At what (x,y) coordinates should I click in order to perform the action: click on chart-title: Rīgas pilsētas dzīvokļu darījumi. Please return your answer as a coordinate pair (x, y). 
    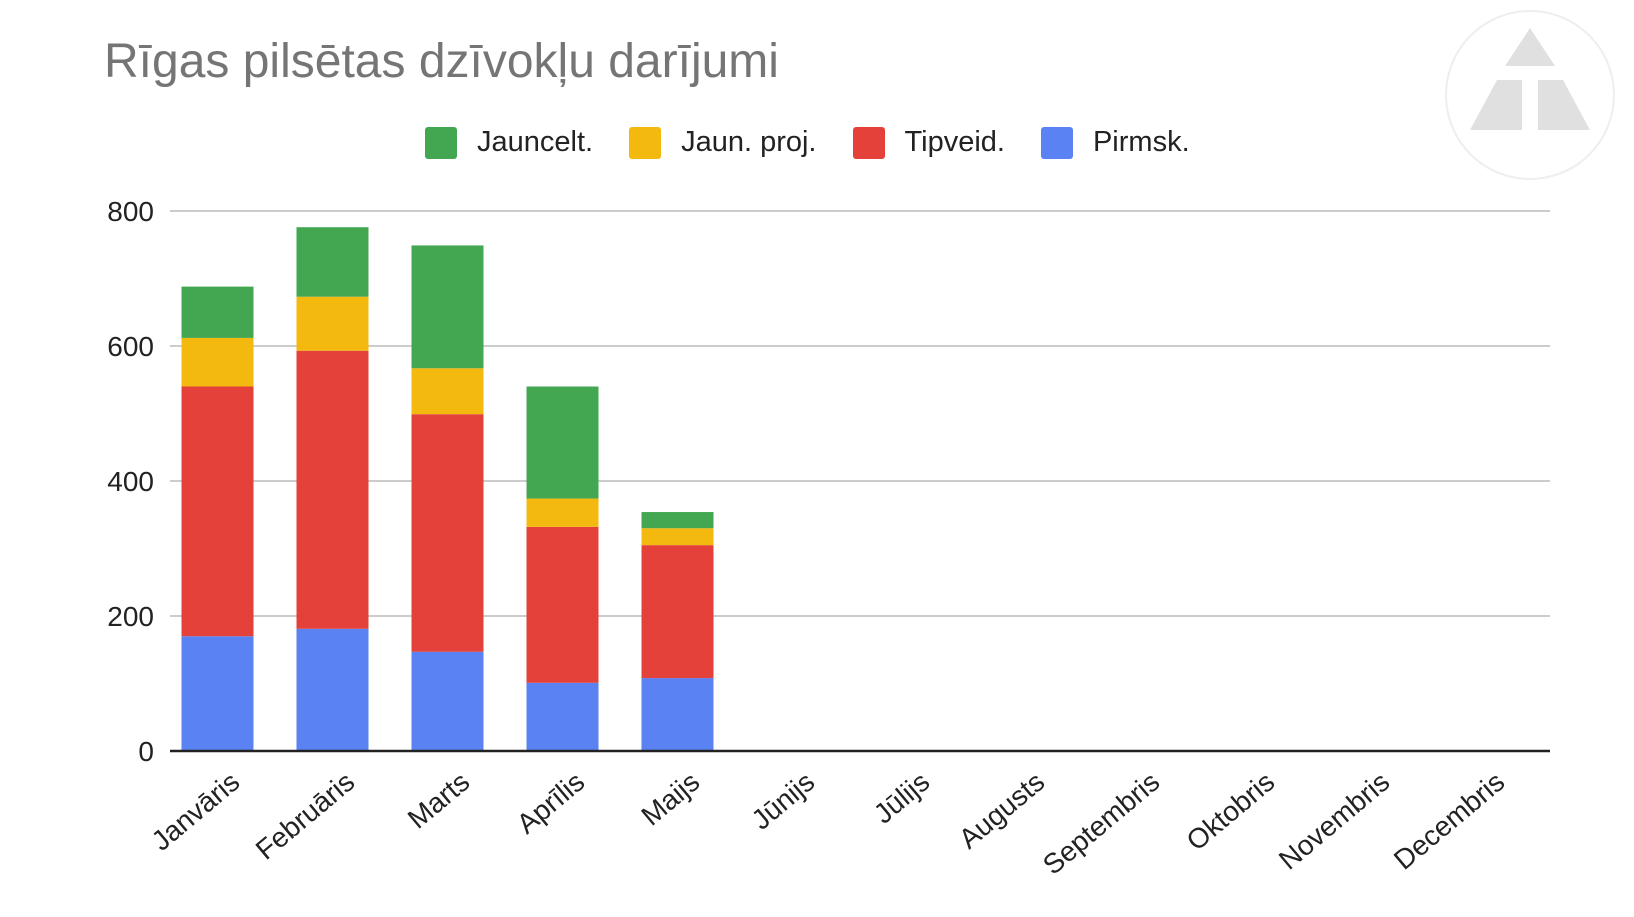
    Looking at the image, I should click on (441, 61).